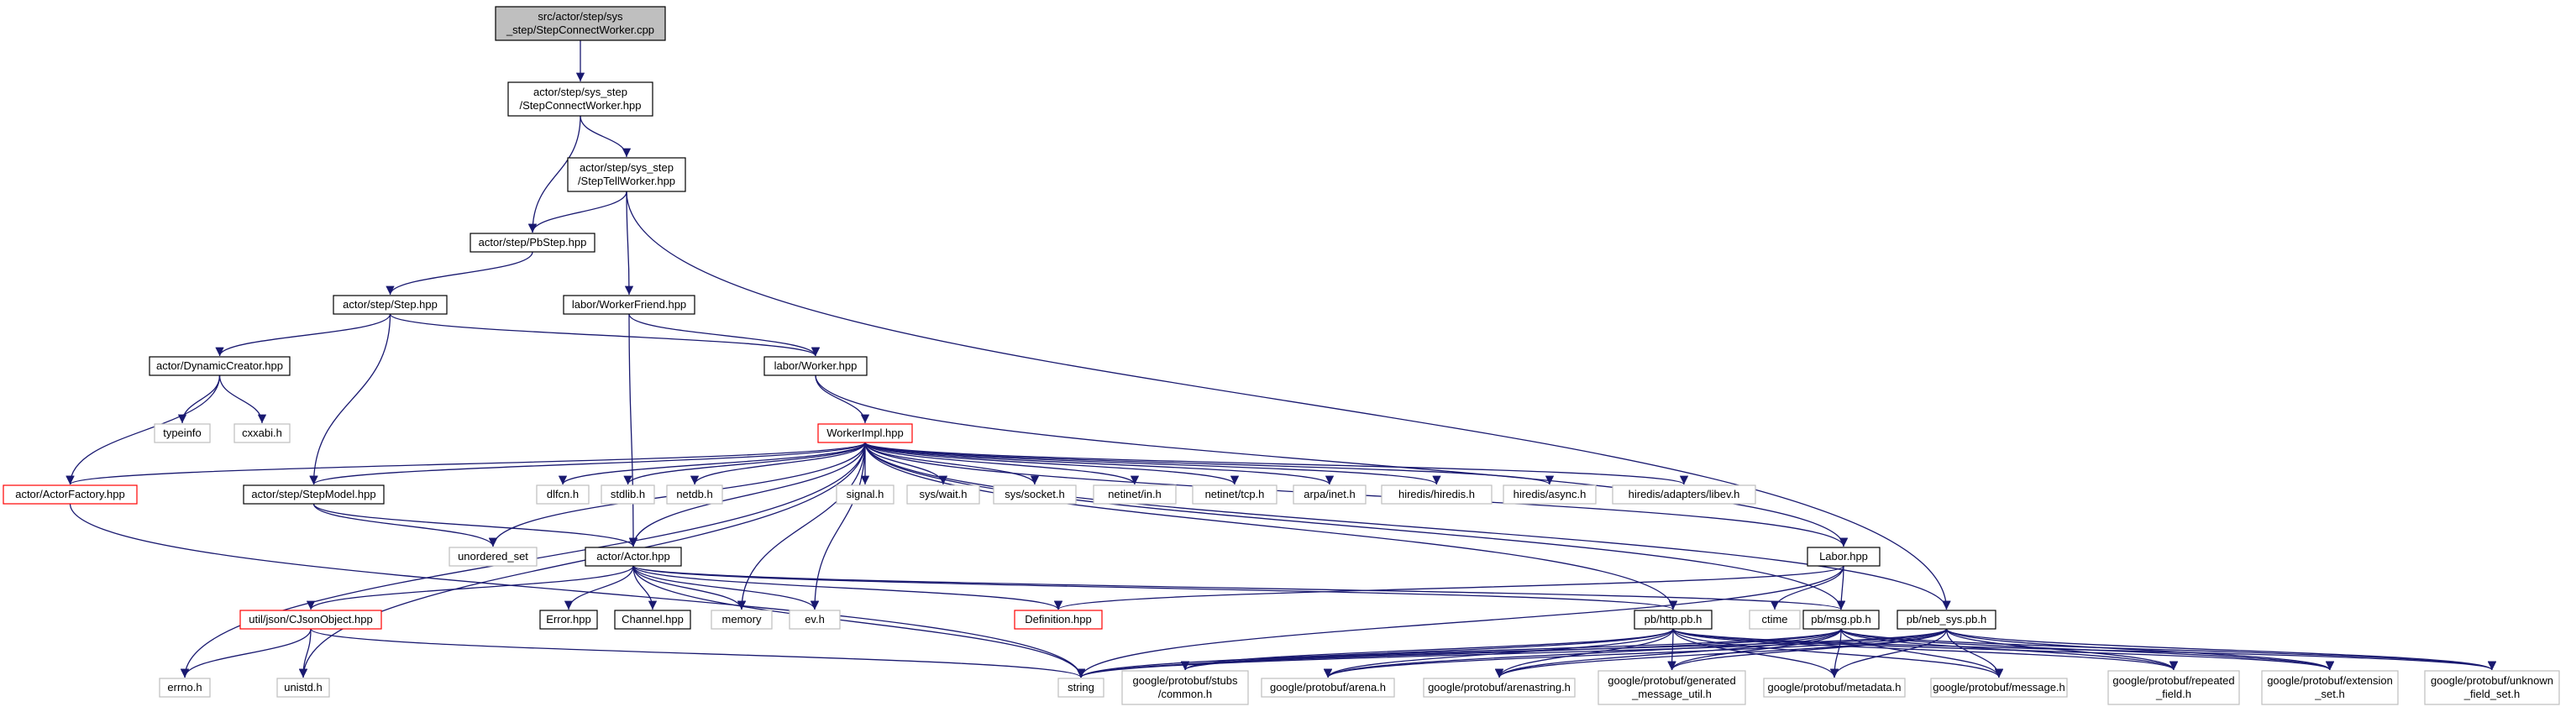 The width and height of the screenshot is (2576, 712). I want to click on node-netinetin: netinet/in.h, so click(1135, 494).